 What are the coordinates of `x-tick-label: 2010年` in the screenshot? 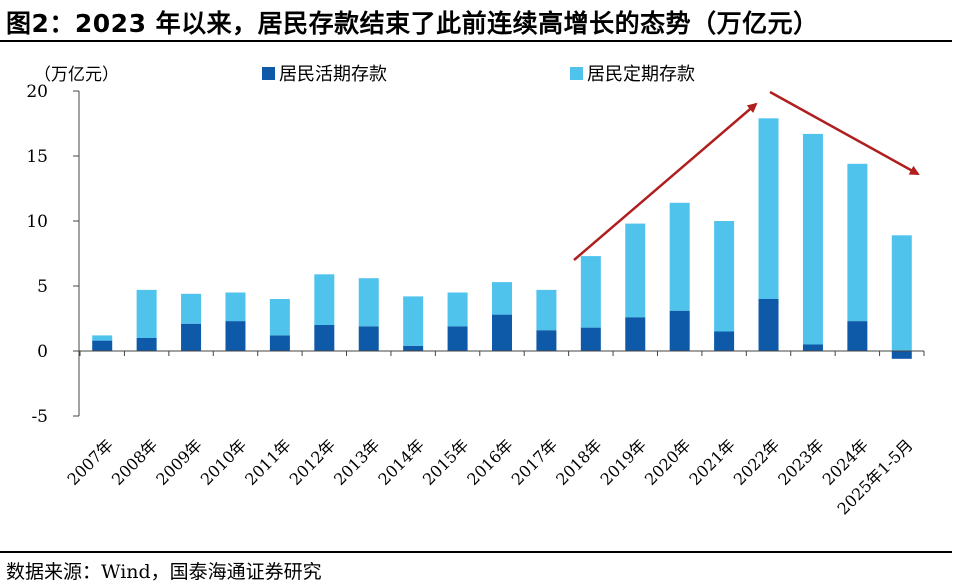 It's located at (224, 462).